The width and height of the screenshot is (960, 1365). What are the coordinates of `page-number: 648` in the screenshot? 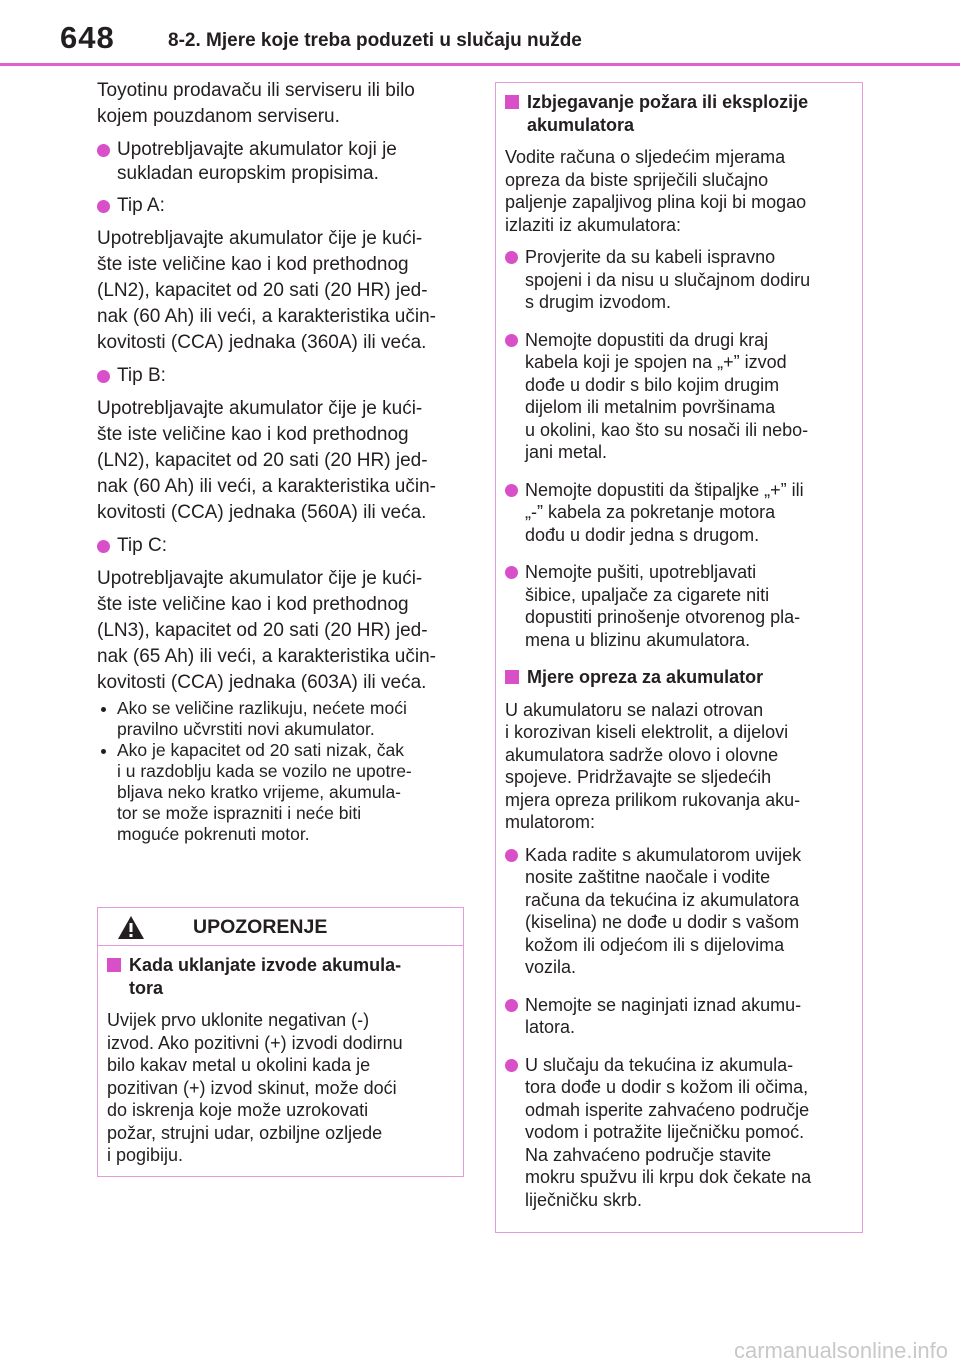 It's located at (87, 37).